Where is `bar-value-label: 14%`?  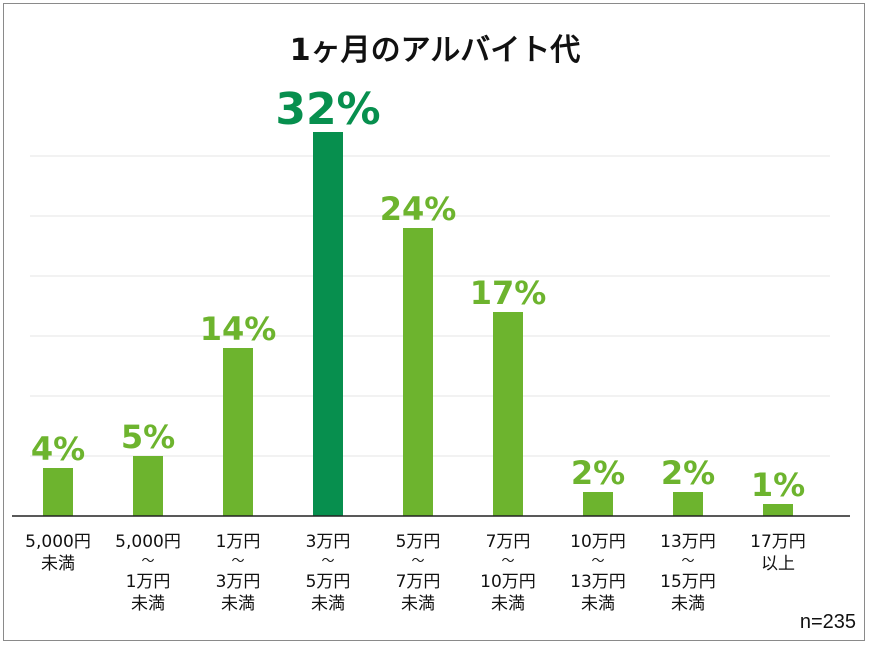 bar-value-label: 14% is located at coordinates (238, 329).